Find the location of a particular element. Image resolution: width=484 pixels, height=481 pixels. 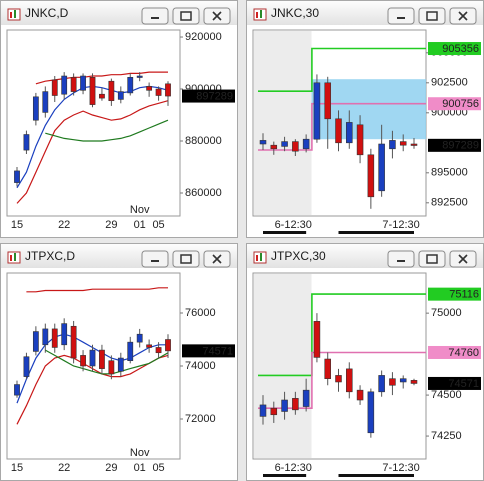

y-tick-label: 880000 is located at coordinates (203, 141).